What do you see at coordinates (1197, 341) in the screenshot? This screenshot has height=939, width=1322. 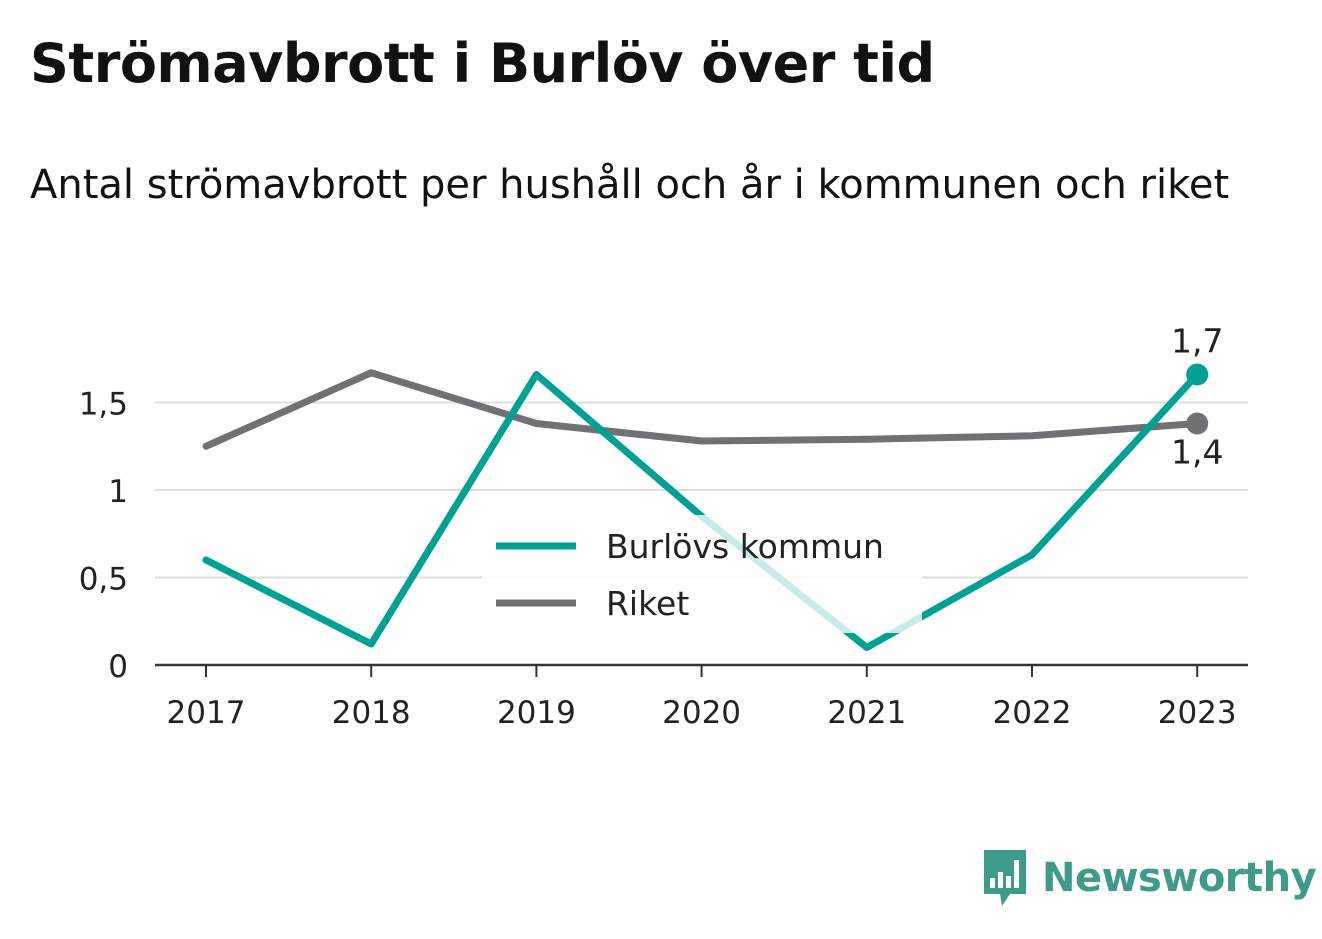 I see `end-value-label: 1,7` at bounding box center [1197, 341].